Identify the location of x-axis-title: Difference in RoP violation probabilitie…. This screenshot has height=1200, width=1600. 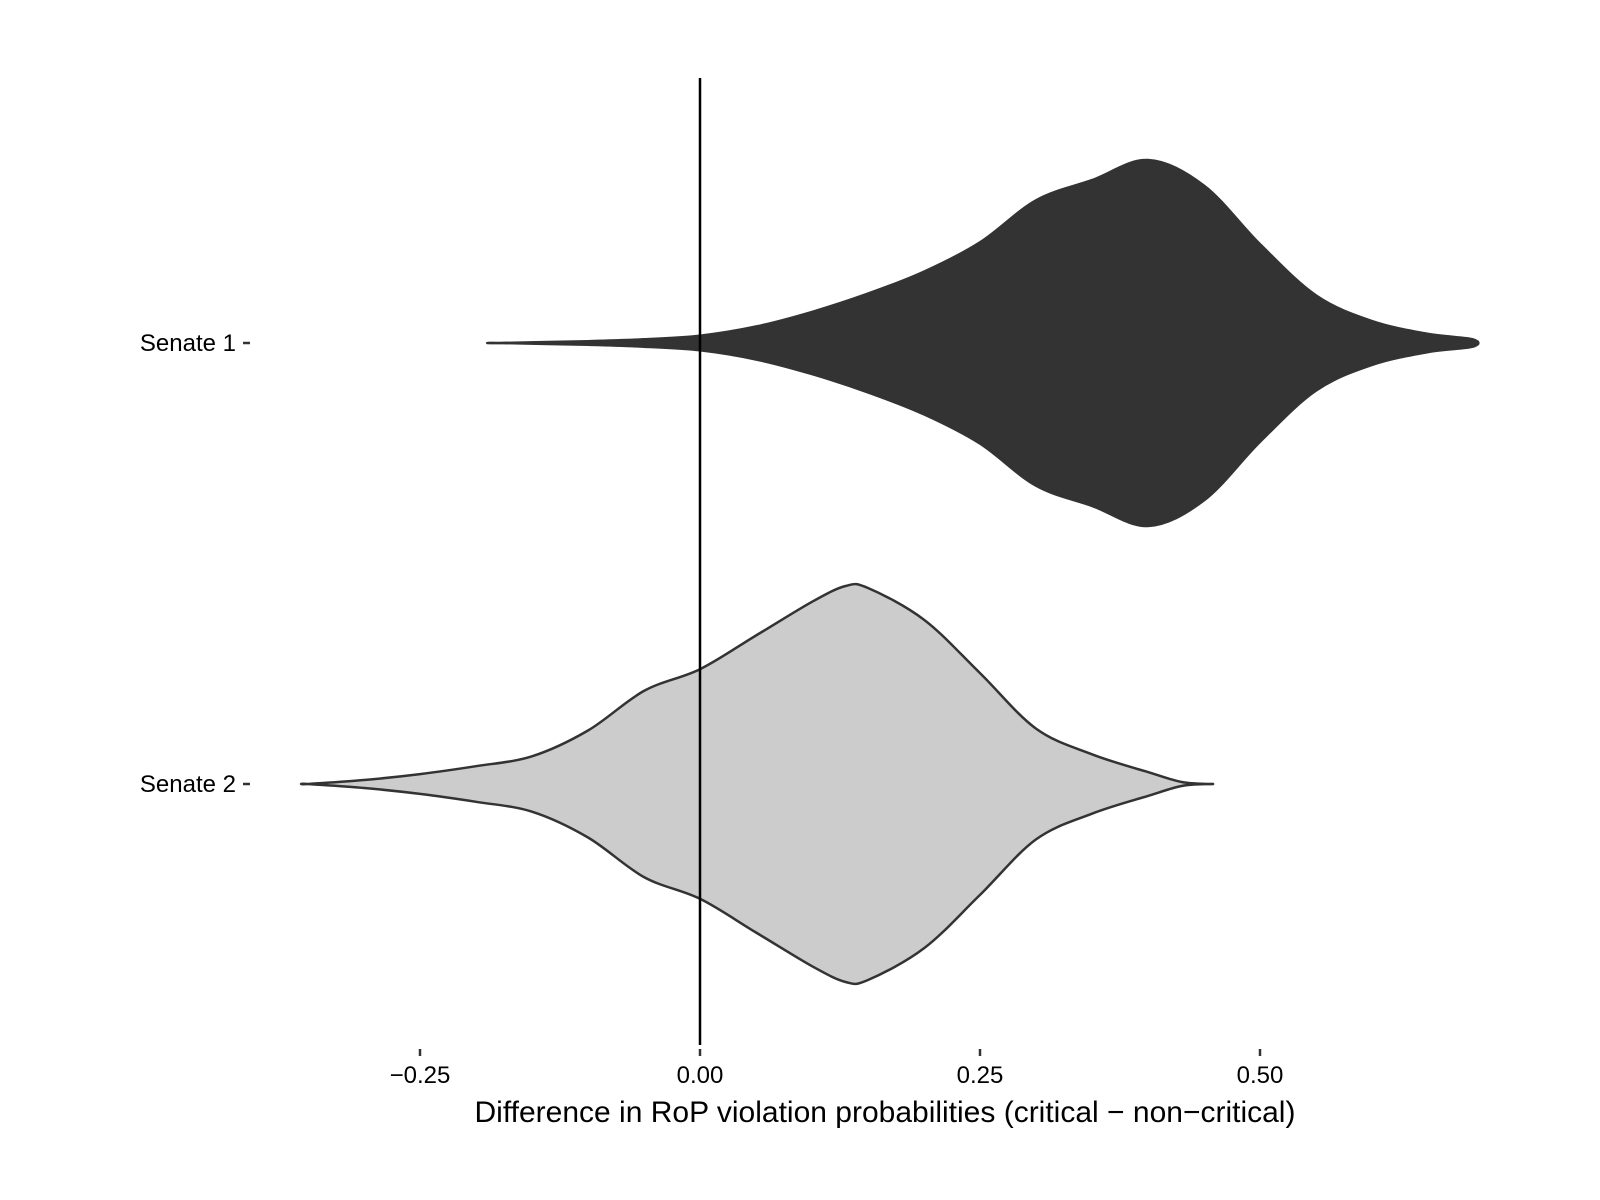
(885, 1112).